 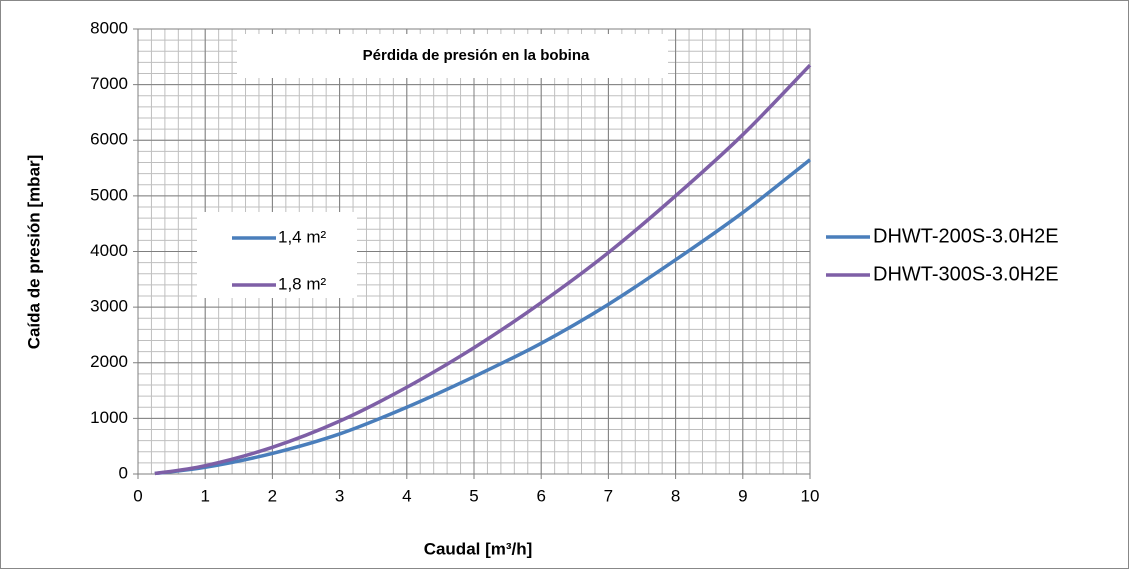 I want to click on title-box, so click(x=452, y=56).